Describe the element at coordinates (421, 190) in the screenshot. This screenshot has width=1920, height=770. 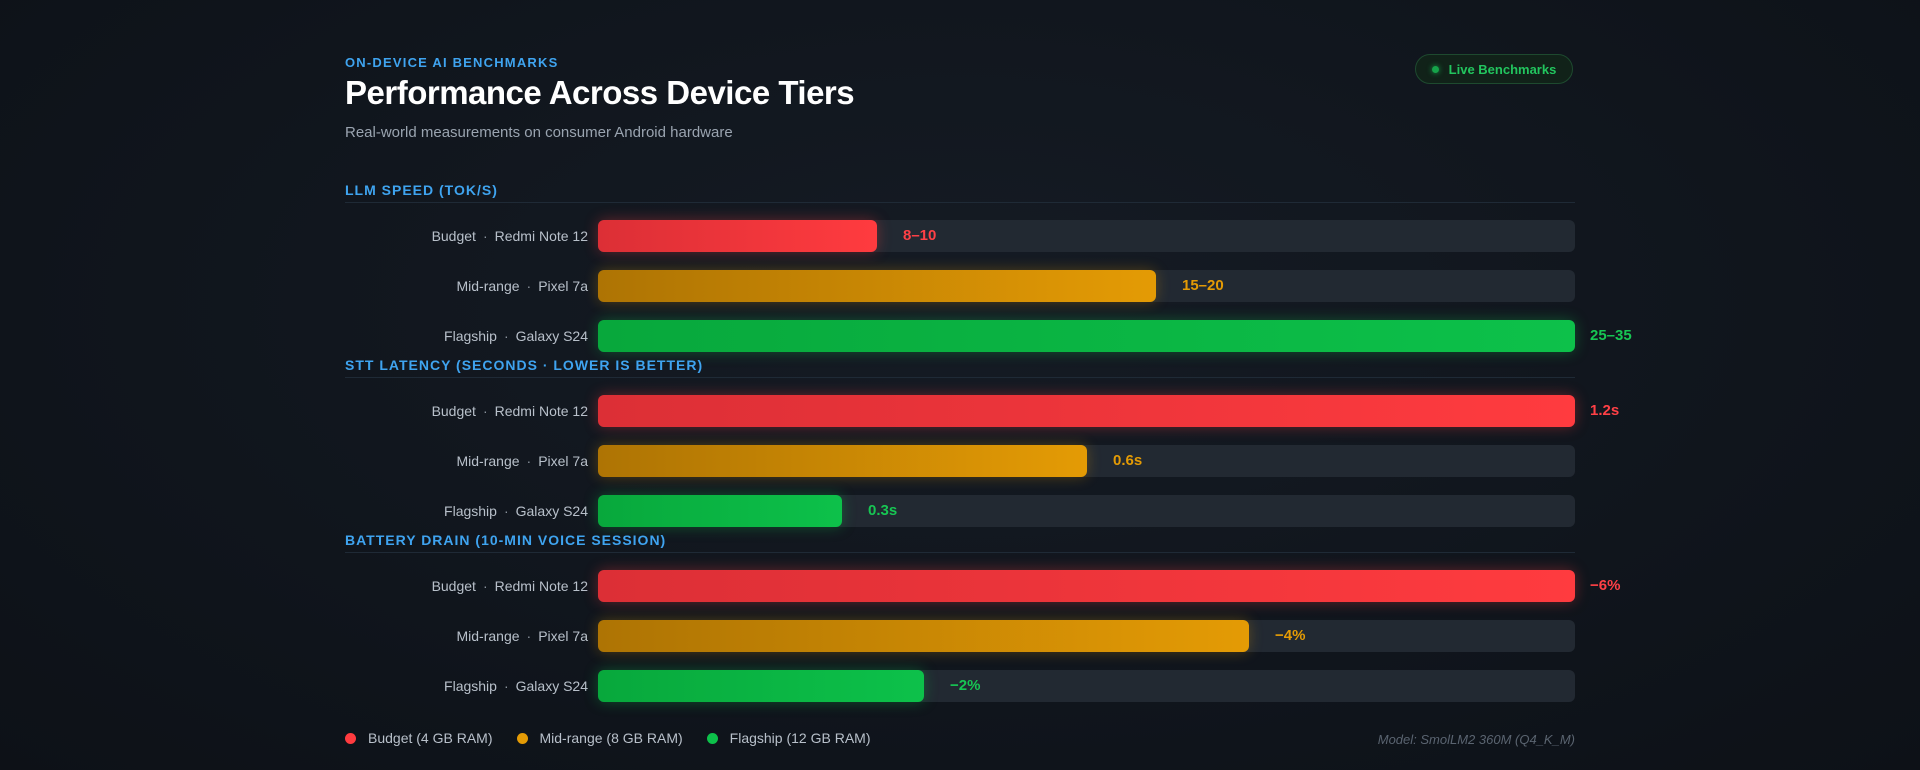
I see `section-title: LLM SPEED (TOK/S)` at that location.